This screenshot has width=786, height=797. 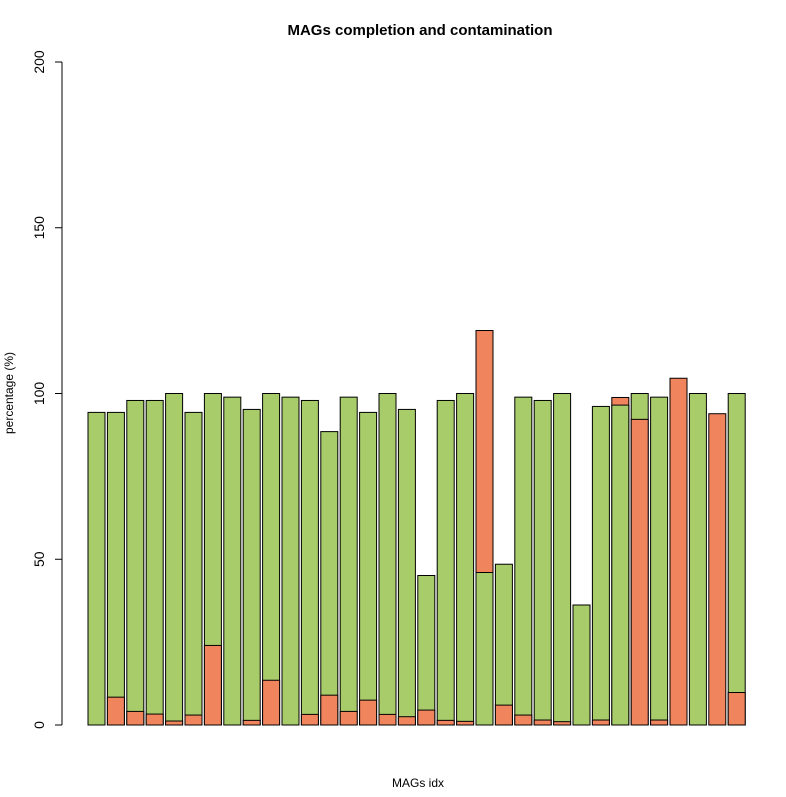 What do you see at coordinates (39, 228) in the screenshot?
I see `y-tick-label: 150` at bounding box center [39, 228].